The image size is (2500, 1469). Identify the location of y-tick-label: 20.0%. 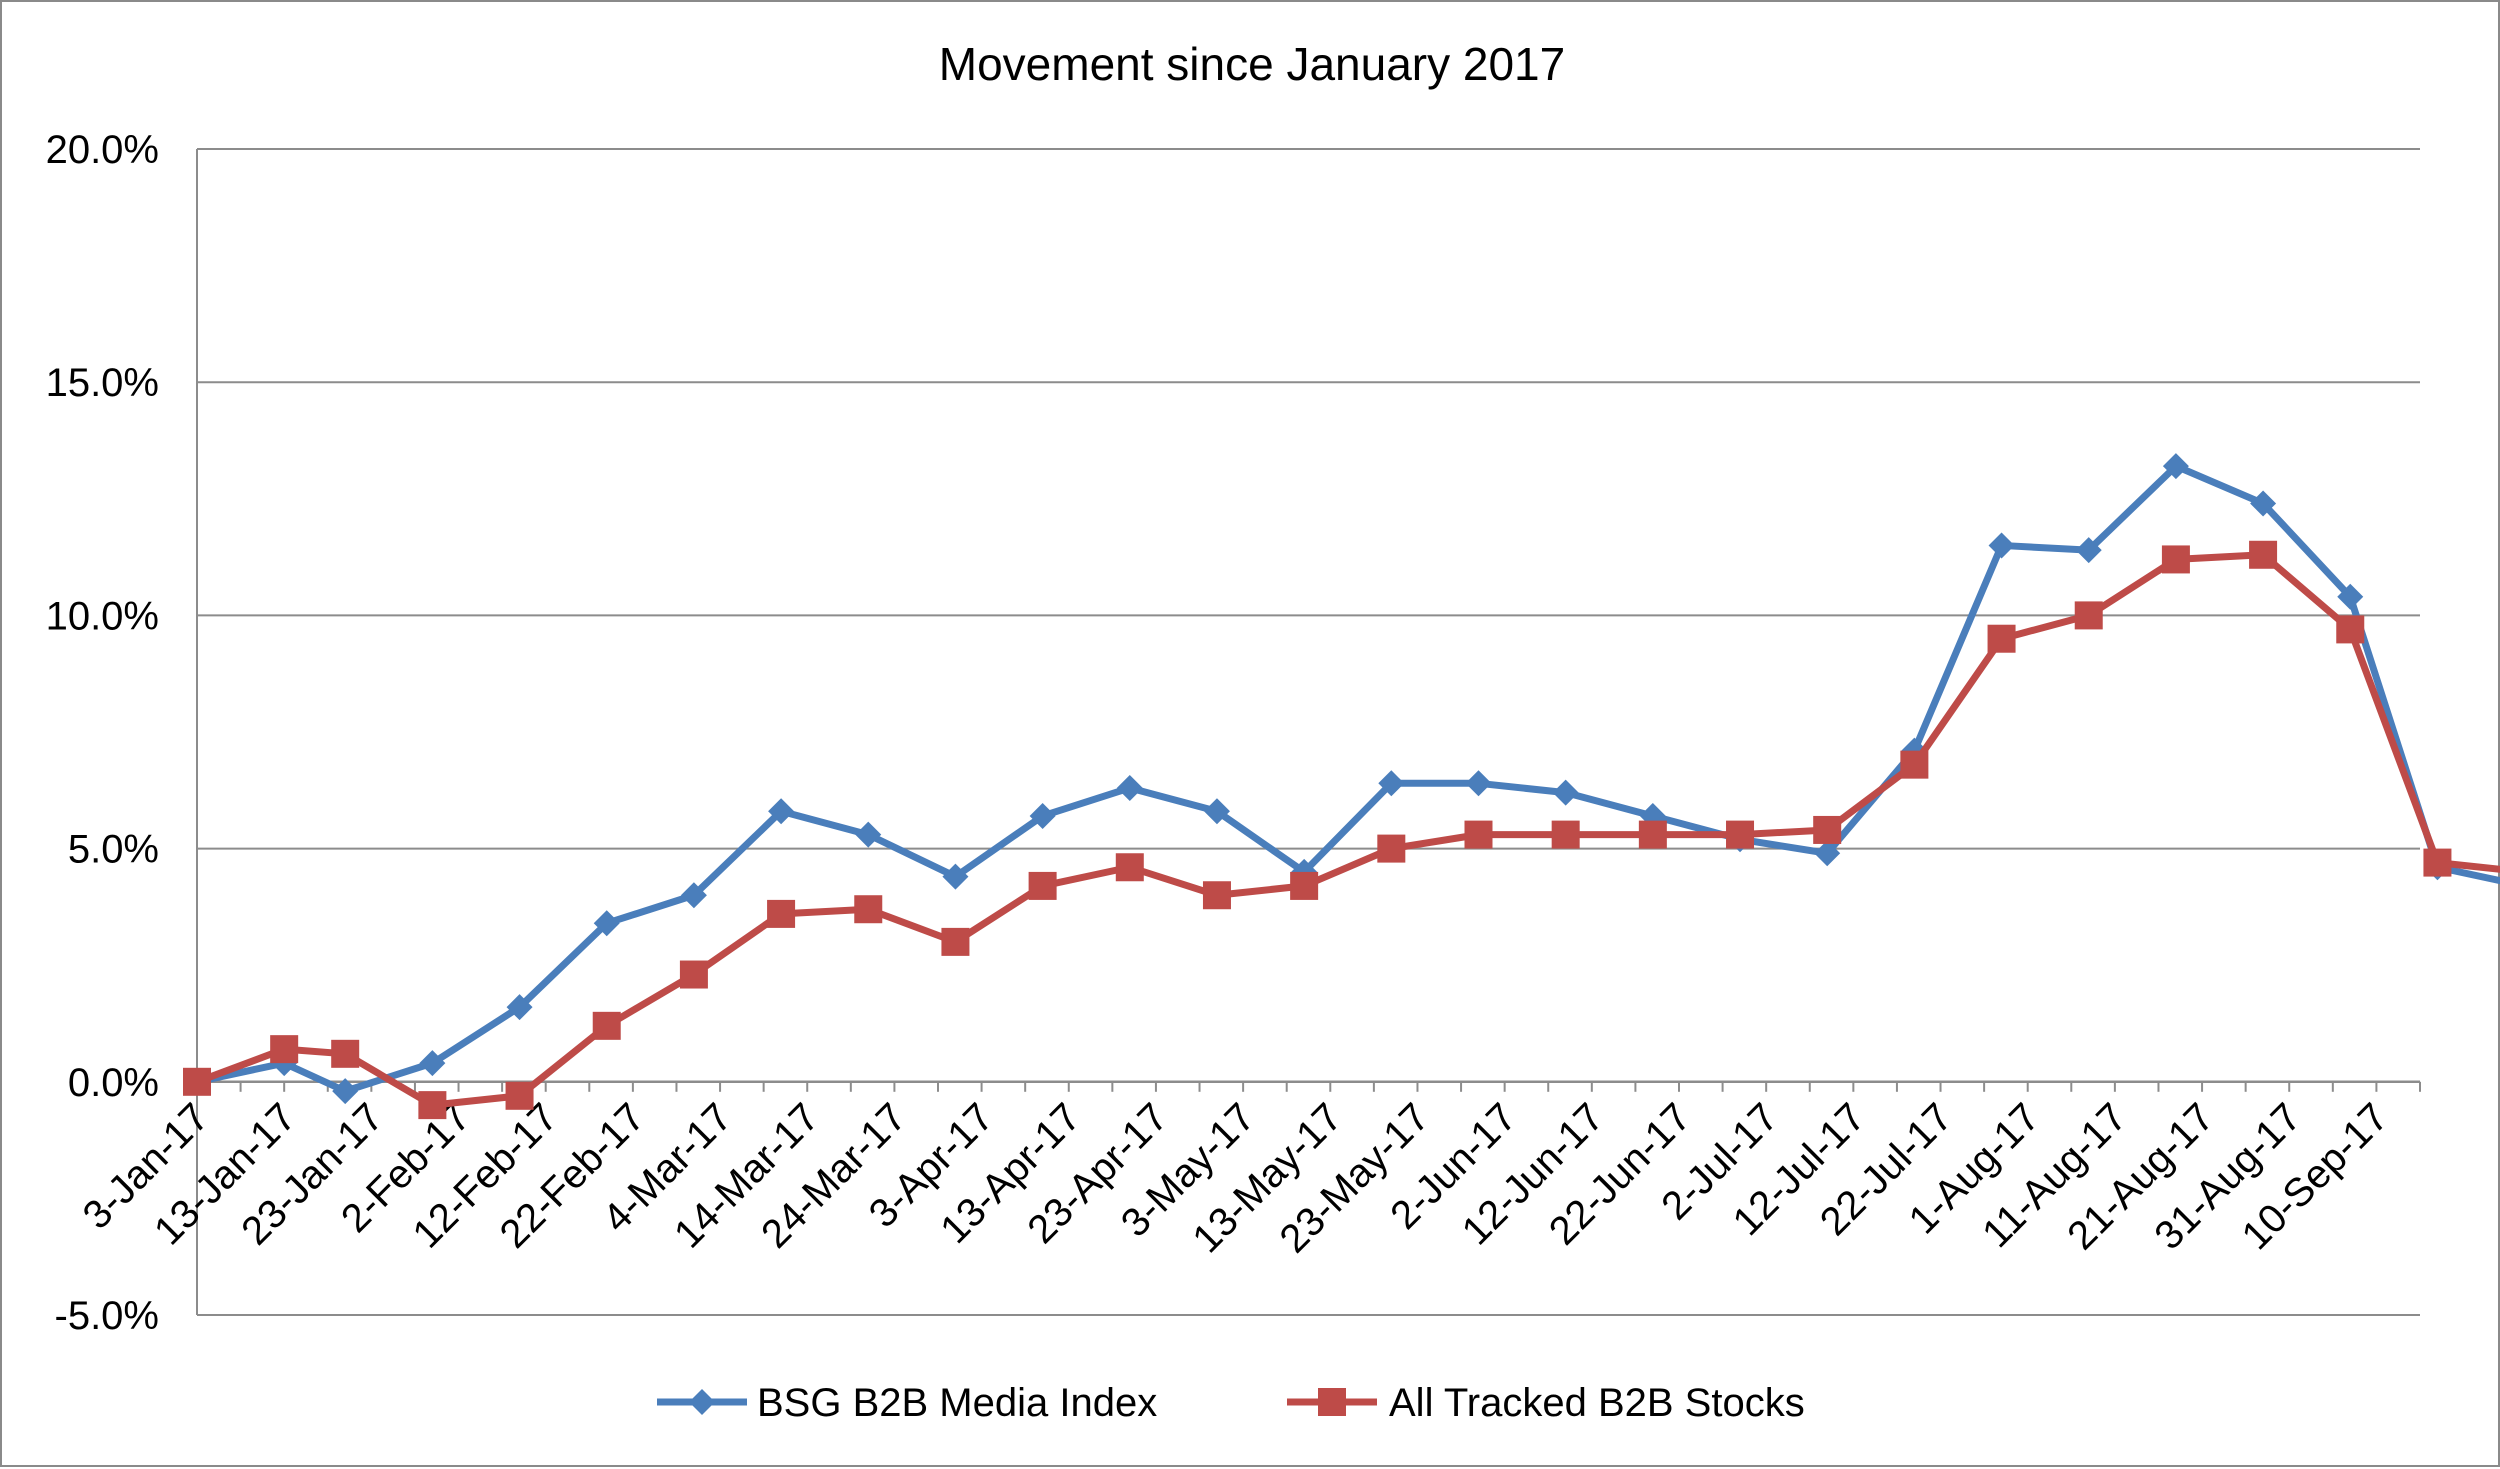
(102, 150).